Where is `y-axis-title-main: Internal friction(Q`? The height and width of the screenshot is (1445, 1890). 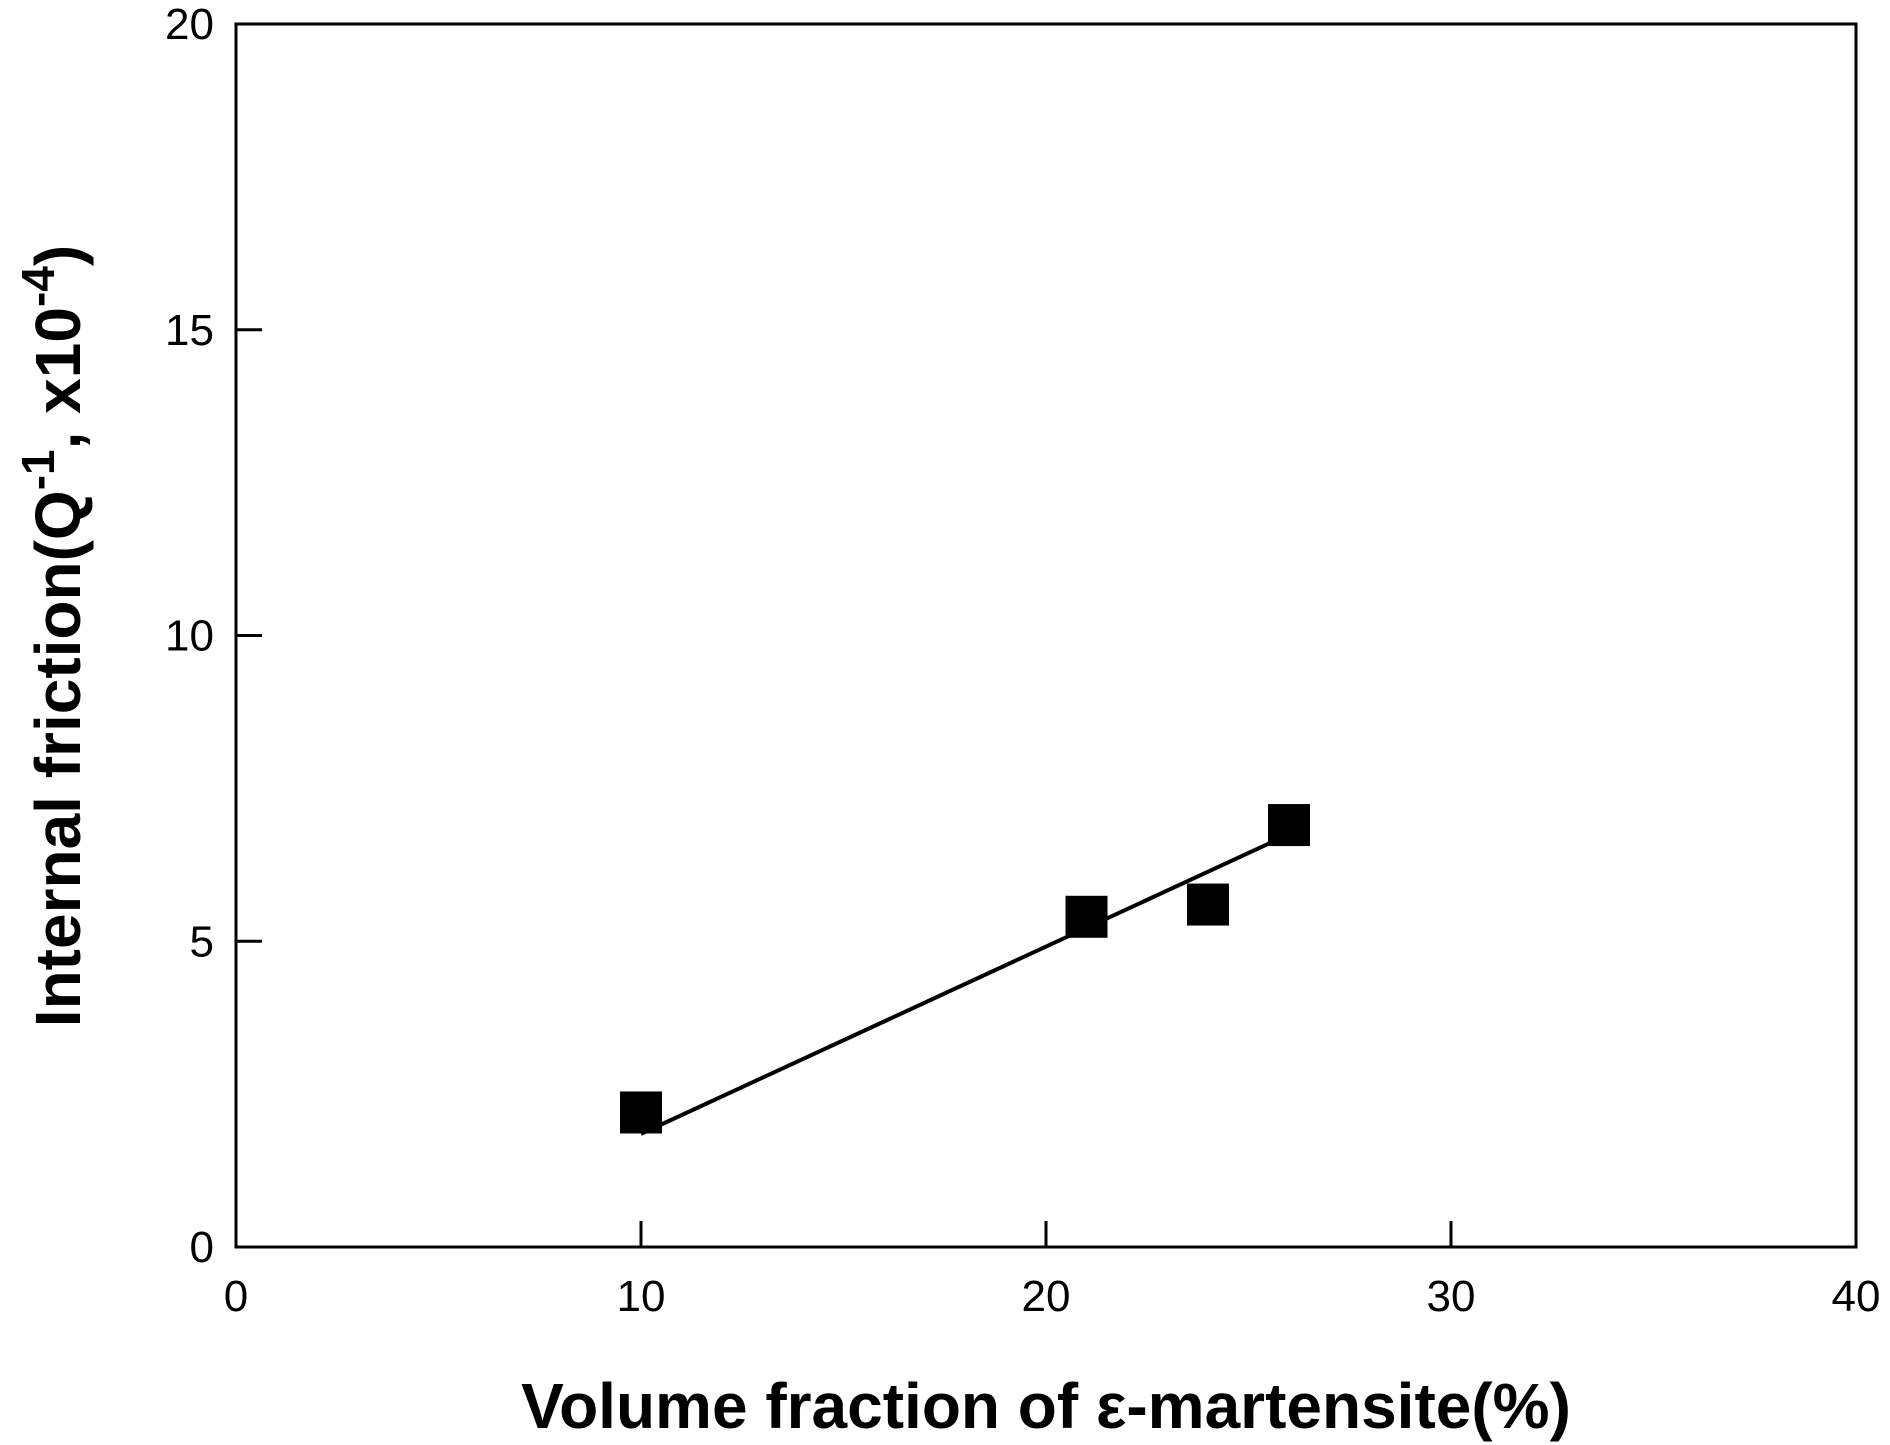
y-axis-title-main: Internal friction(Q is located at coordinates (58, 758).